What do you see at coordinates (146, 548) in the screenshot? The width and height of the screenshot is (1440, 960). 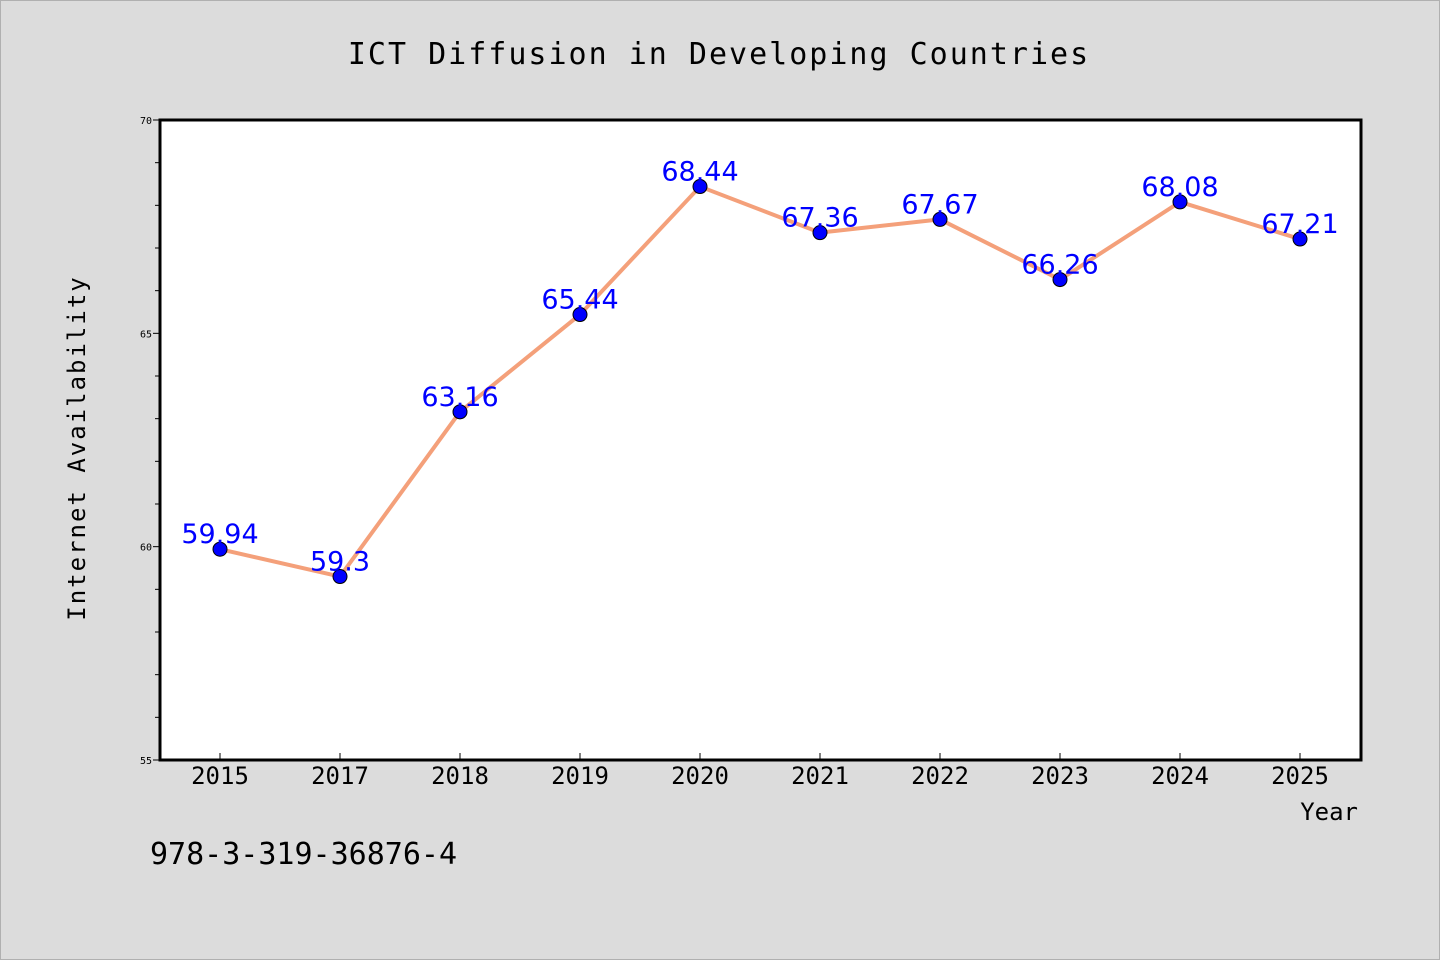 I see `y-tick-label: 60` at bounding box center [146, 548].